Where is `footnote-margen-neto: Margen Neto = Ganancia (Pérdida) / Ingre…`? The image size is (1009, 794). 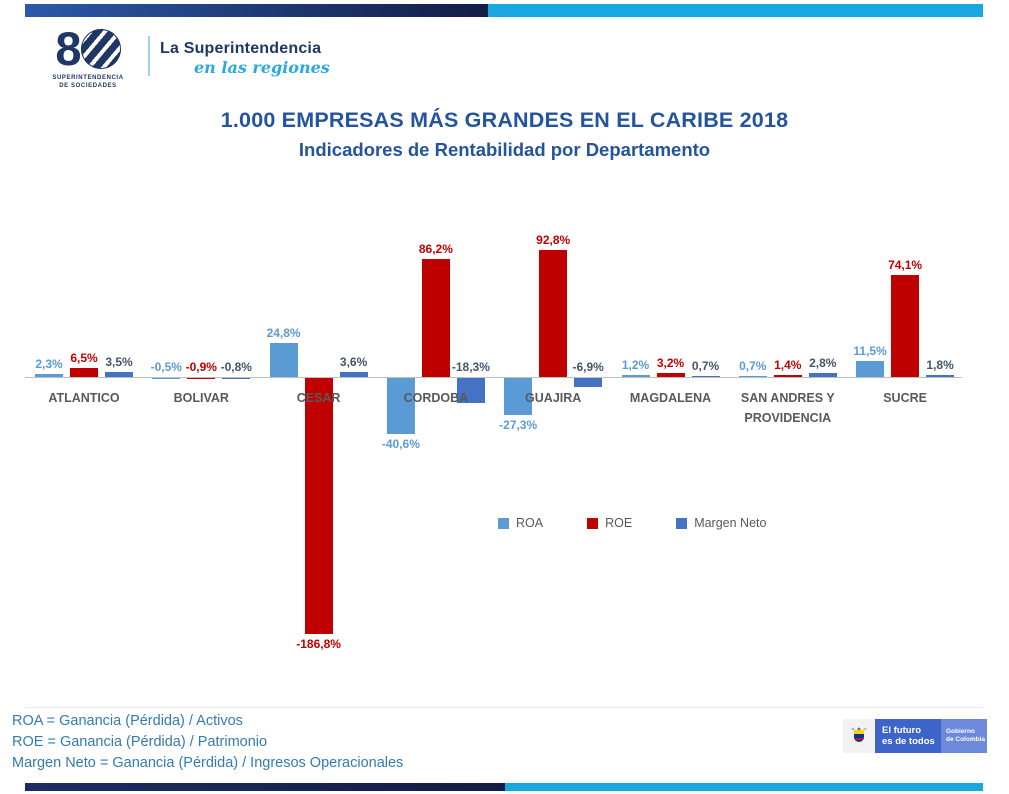
footnote-margen-neto: Margen Neto = Ganancia (Pérdida) / Ingre… is located at coordinates (208, 763).